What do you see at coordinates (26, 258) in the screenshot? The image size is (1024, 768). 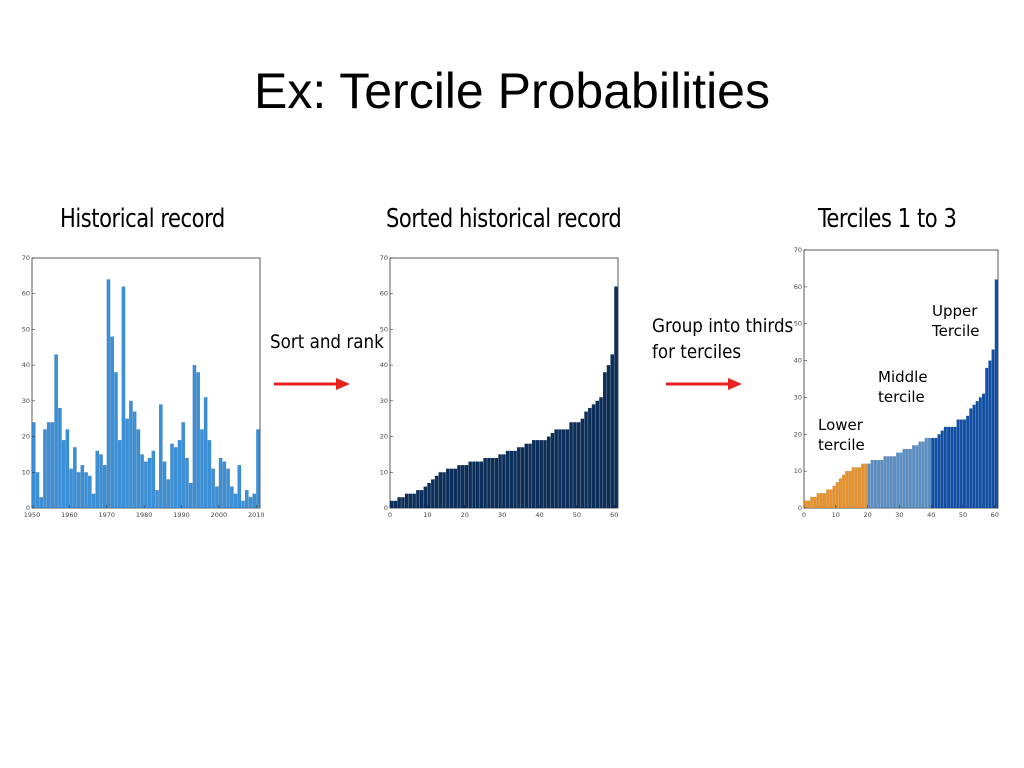 I see `y-tick-label: 70` at bounding box center [26, 258].